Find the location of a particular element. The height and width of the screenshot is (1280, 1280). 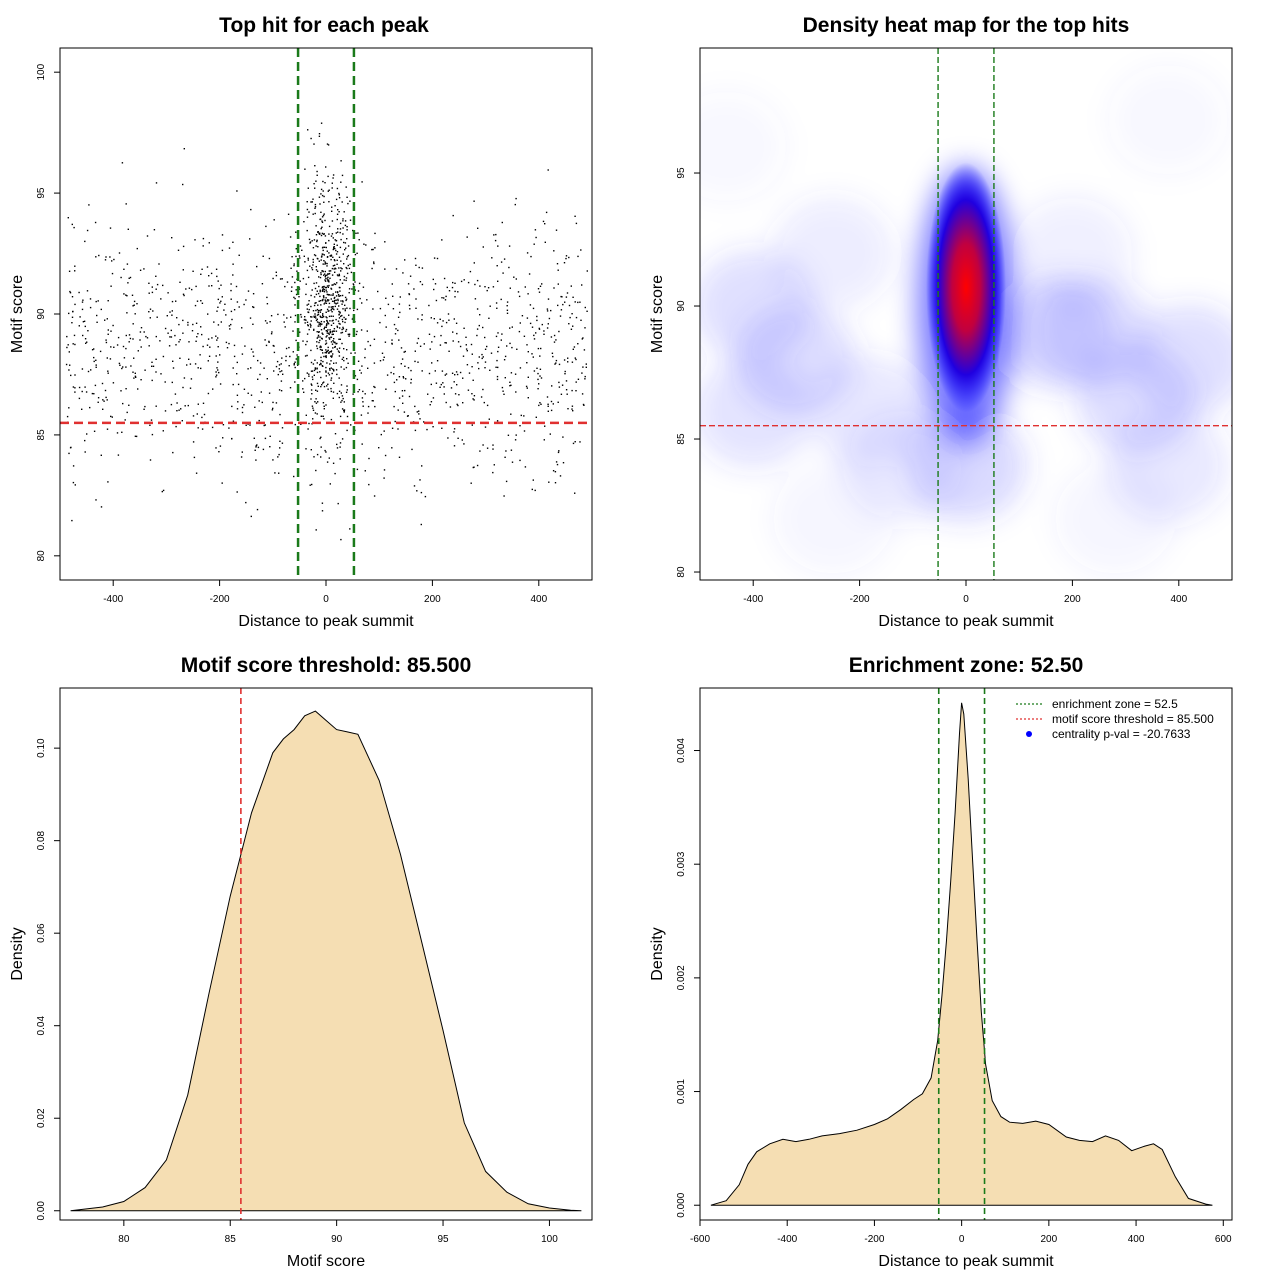

score-density-x-tick-label: 80 is located at coordinates (124, 1239).